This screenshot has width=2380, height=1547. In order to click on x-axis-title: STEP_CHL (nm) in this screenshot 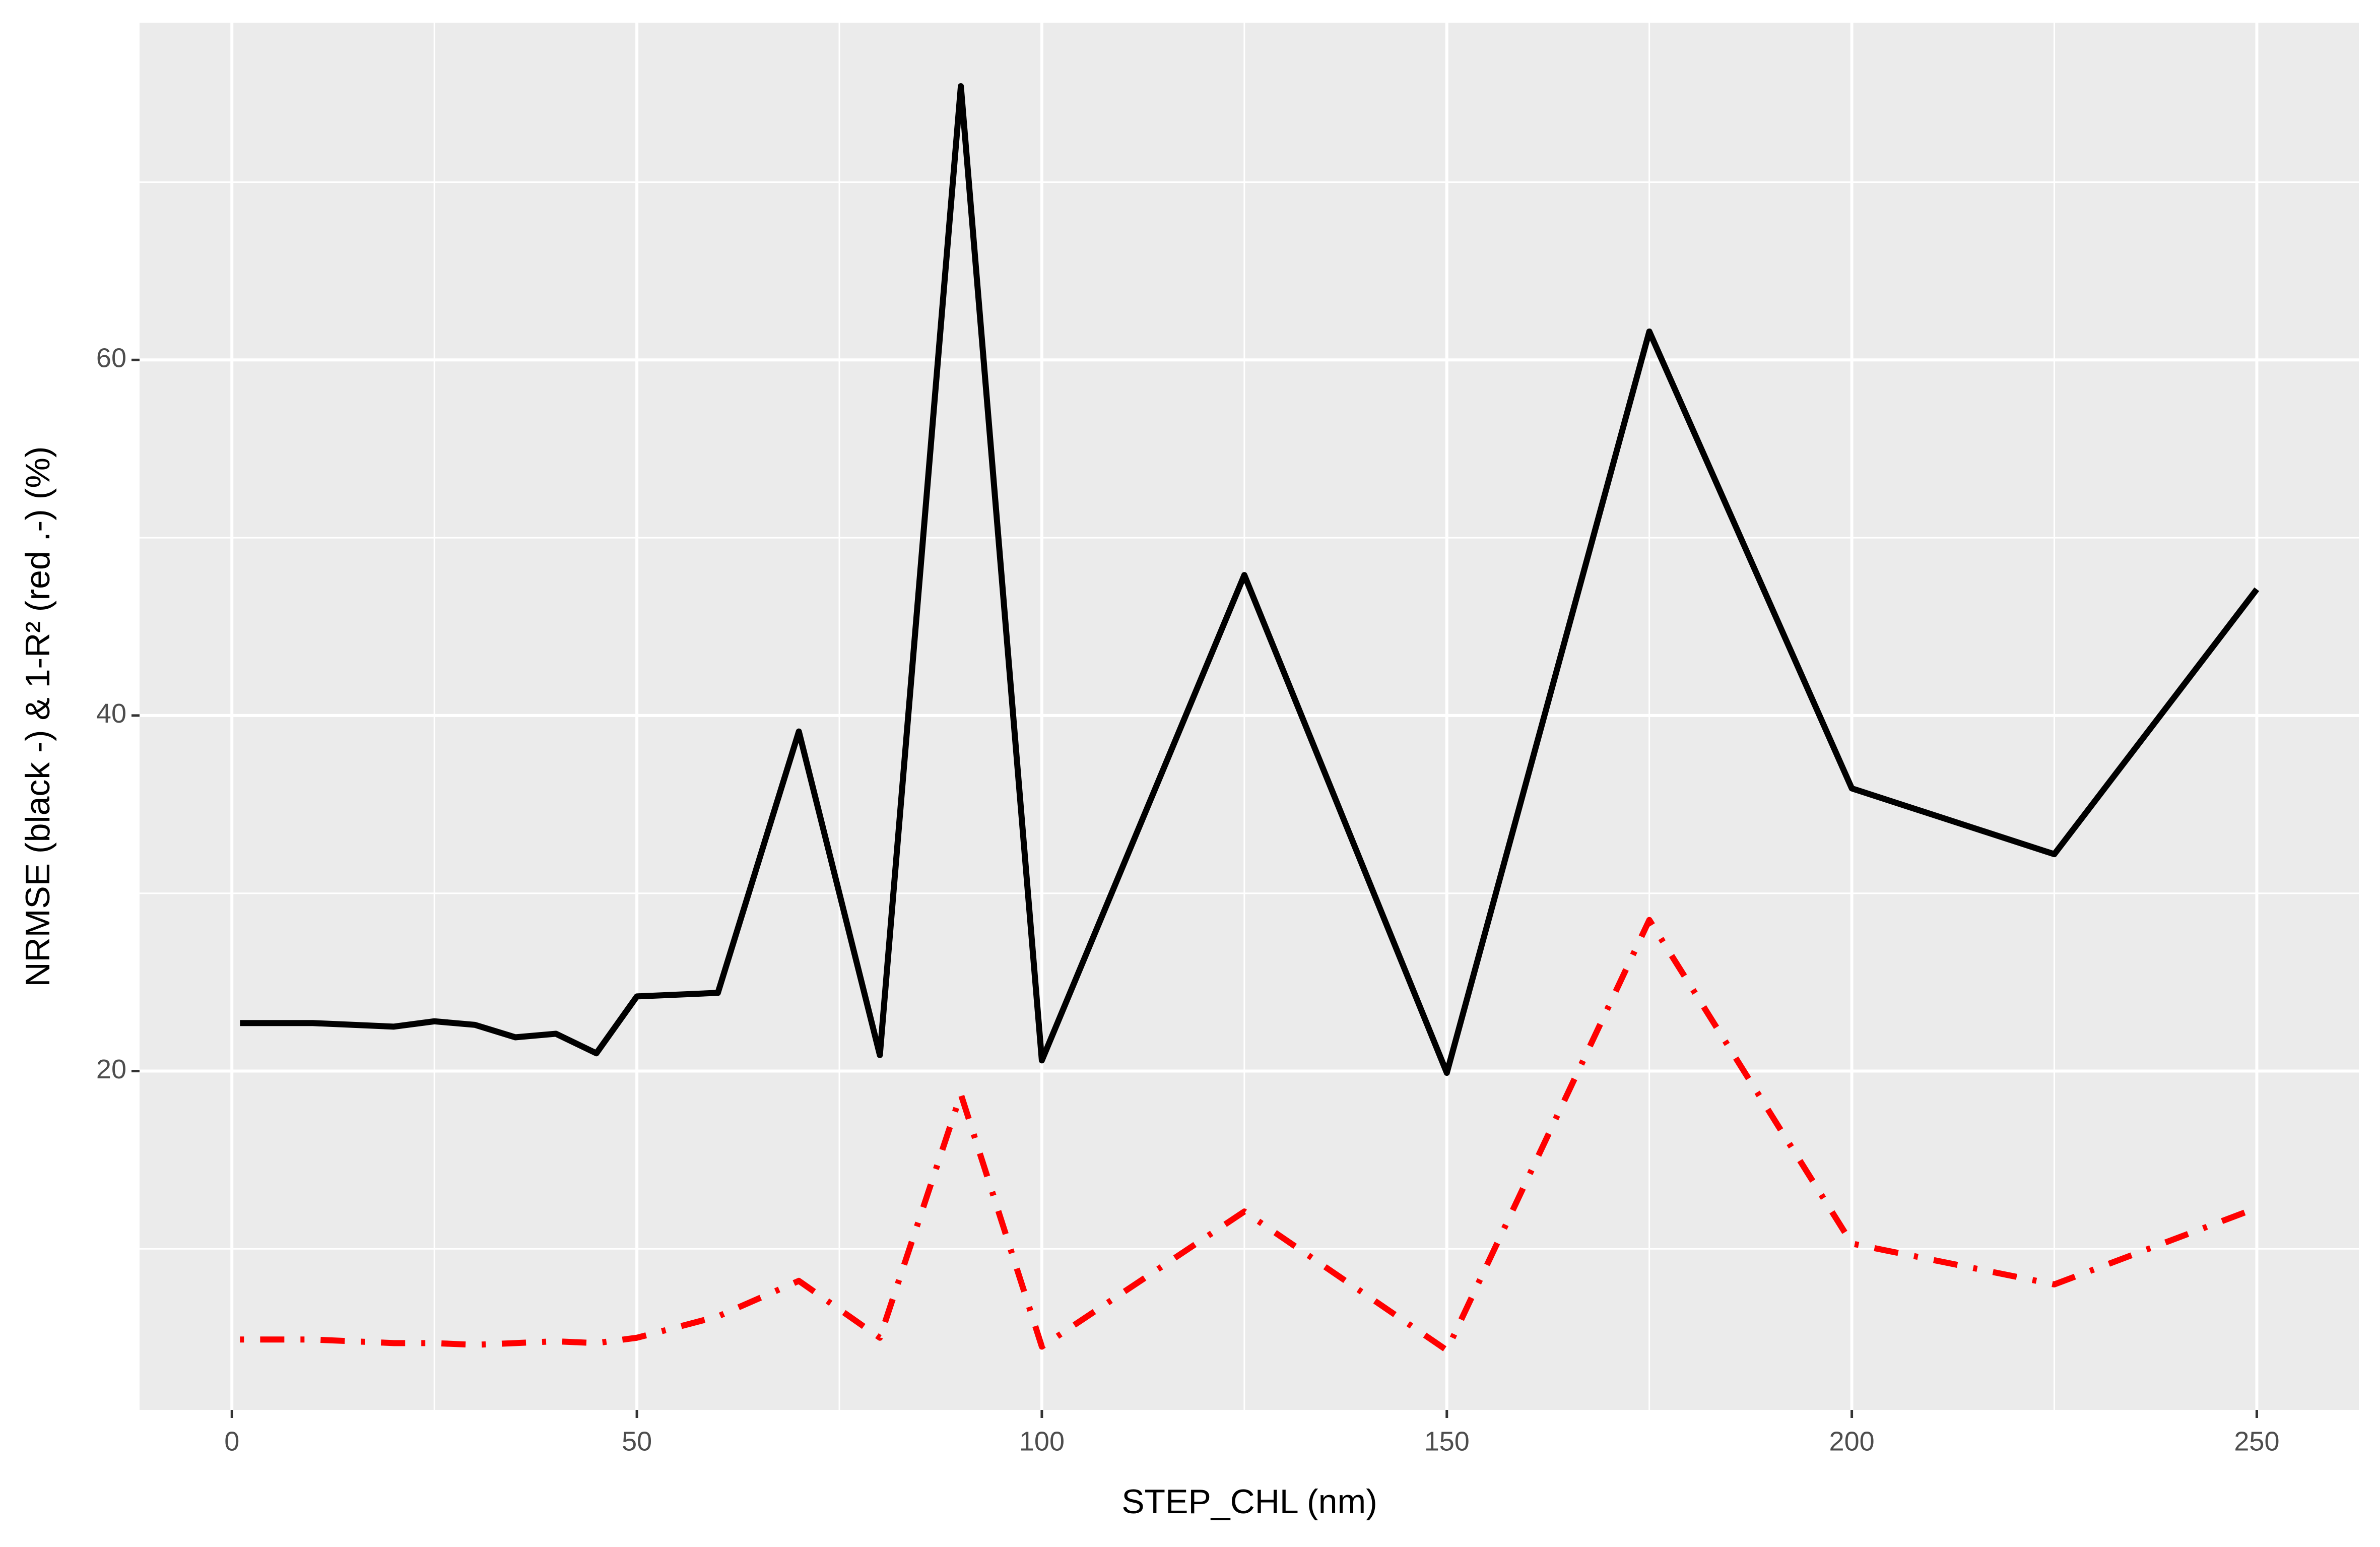, I will do `click(1249, 1502)`.